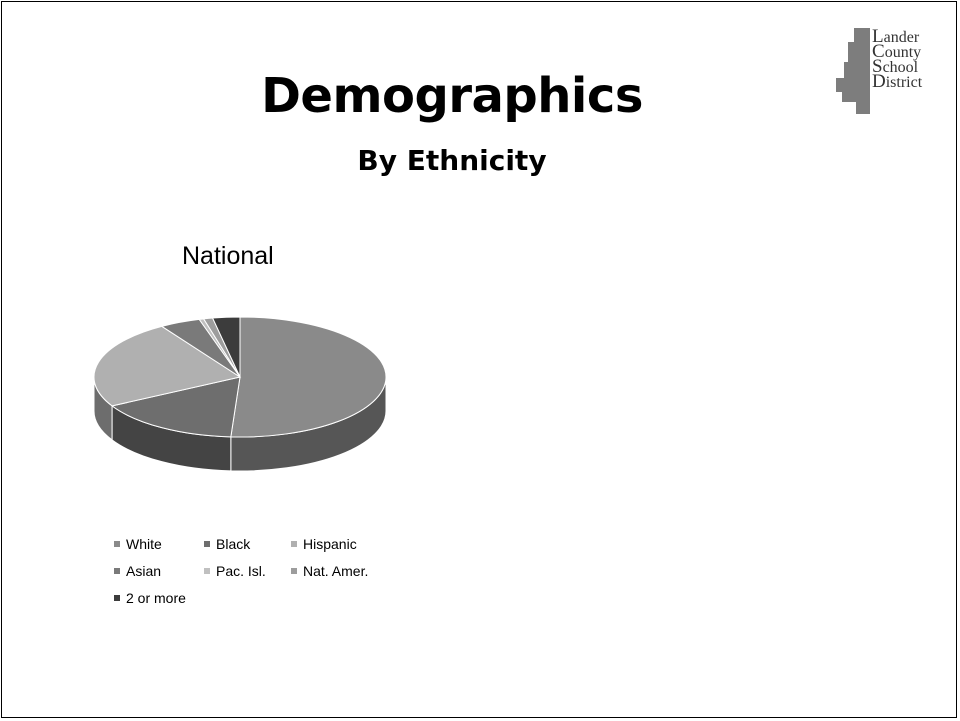  Describe the element at coordinates (175, 407) in the screenshot. I see `pie-slice-black` at that location.